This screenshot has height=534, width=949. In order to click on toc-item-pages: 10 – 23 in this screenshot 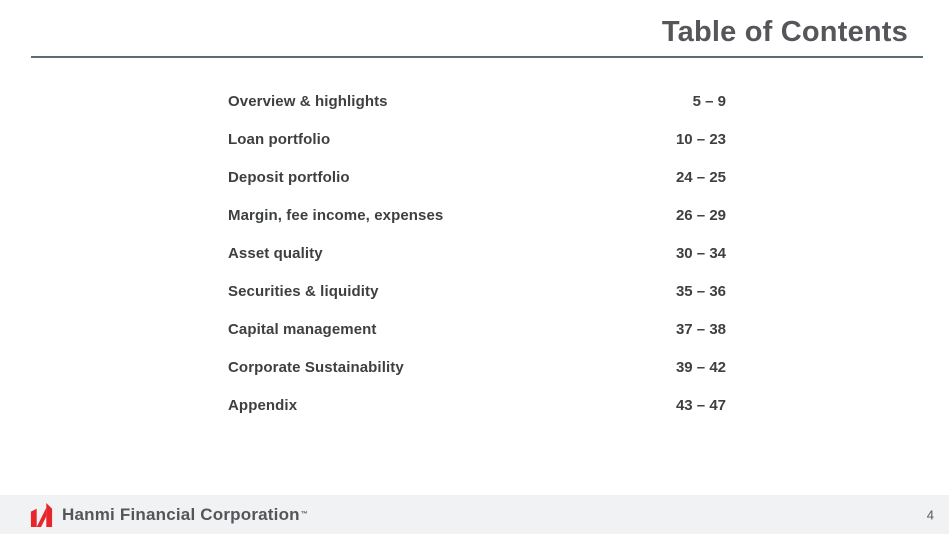, I will do `click(700, 139)`.